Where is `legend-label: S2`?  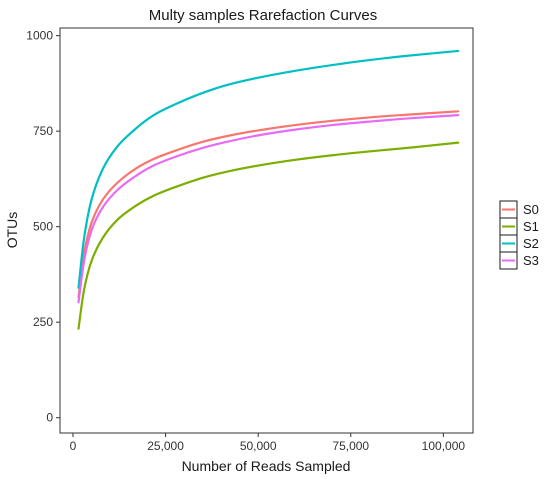
legend-label: S2 is located at coordinates (531, 243).